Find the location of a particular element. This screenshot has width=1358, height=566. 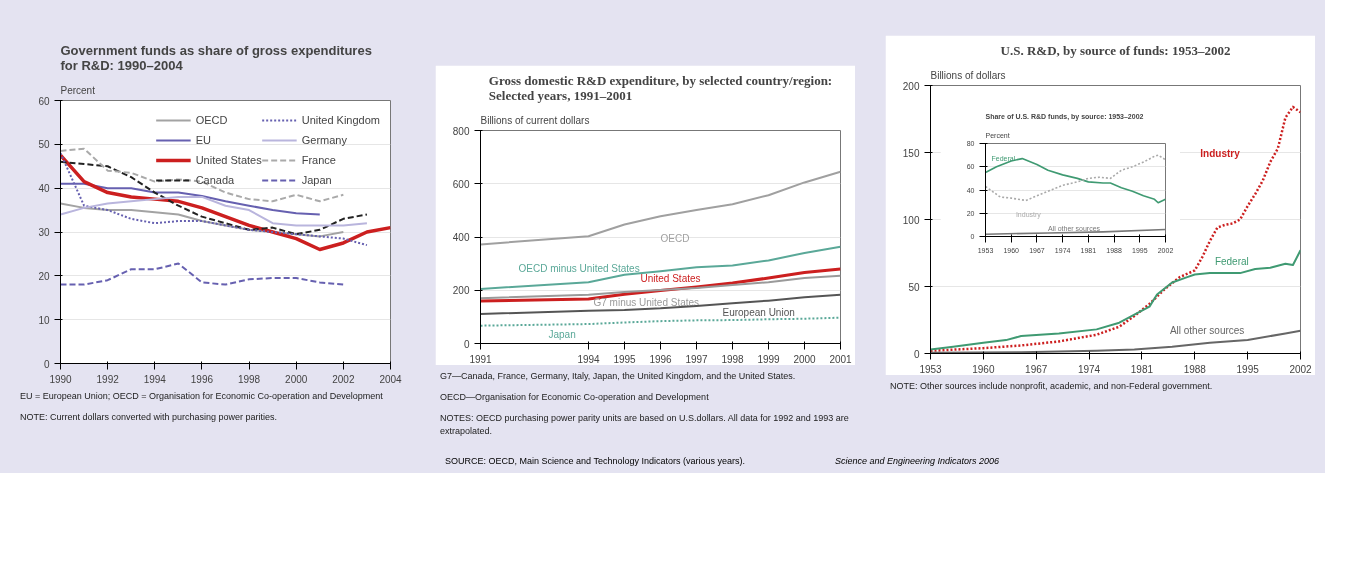

x-tick-label: 2004 is located at coordinates (391, 379).